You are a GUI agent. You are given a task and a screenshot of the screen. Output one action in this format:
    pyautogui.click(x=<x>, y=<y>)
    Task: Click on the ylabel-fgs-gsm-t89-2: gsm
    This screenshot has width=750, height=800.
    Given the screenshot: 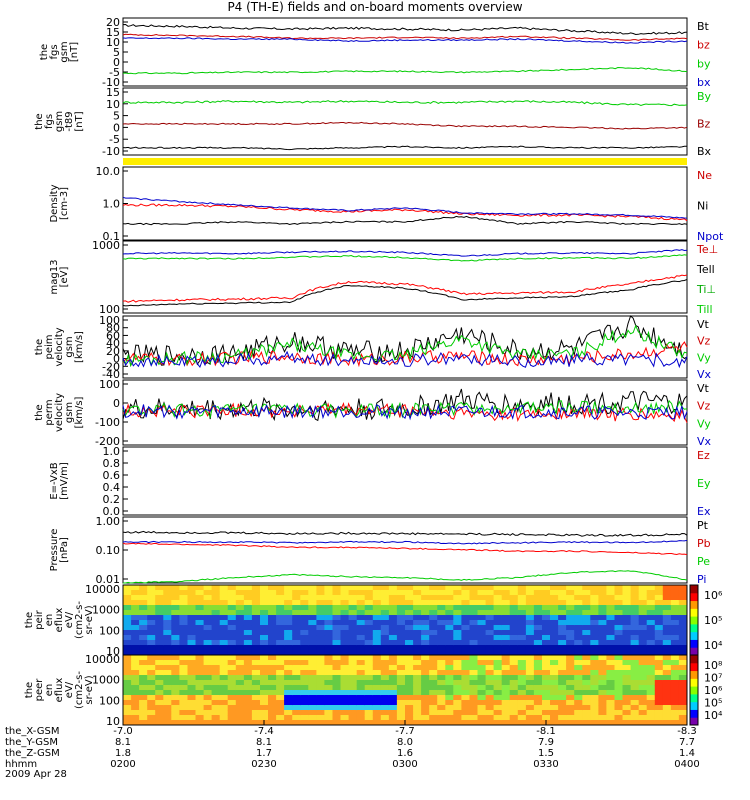 What is the action you would take?
    pyautogui.click(x=59, y=121)
    